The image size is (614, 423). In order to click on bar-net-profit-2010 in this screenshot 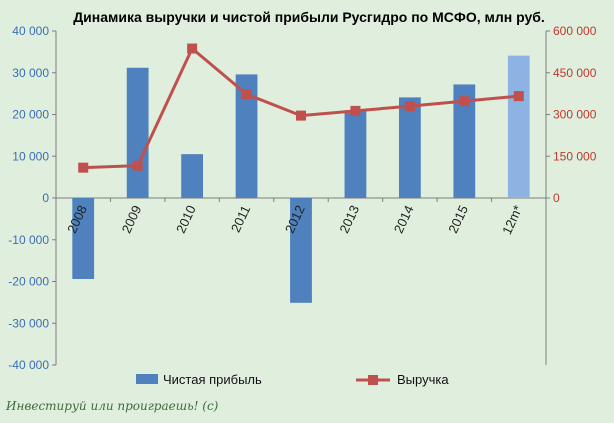, I will do `click(192, 176)`.